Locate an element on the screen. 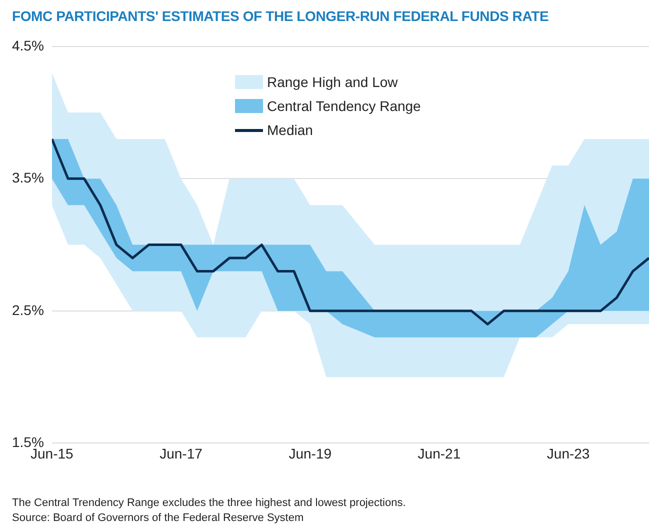 The width and height of the screenshot is (649, 529). y-tick-label: 4.5% is located at coordinates (28, 45).